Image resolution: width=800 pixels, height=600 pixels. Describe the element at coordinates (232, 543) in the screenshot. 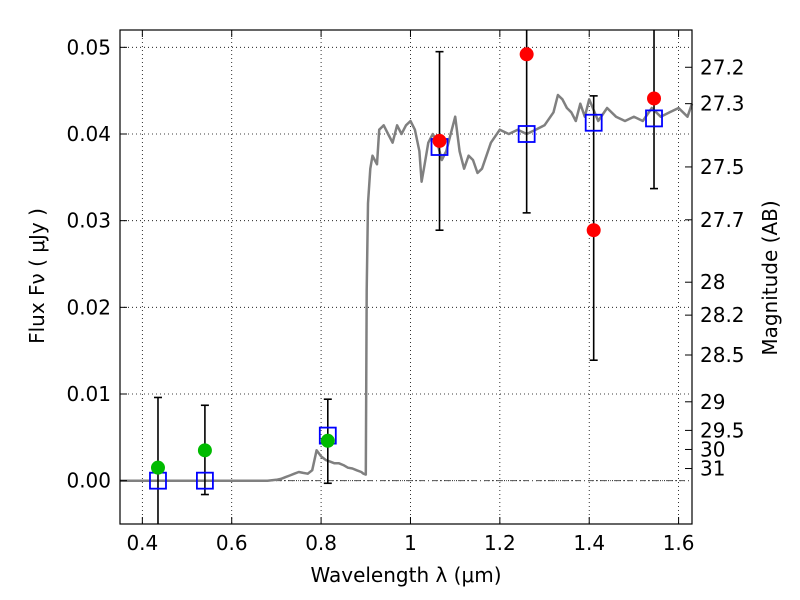

I see `x-tick-label: 0.6` at that location.